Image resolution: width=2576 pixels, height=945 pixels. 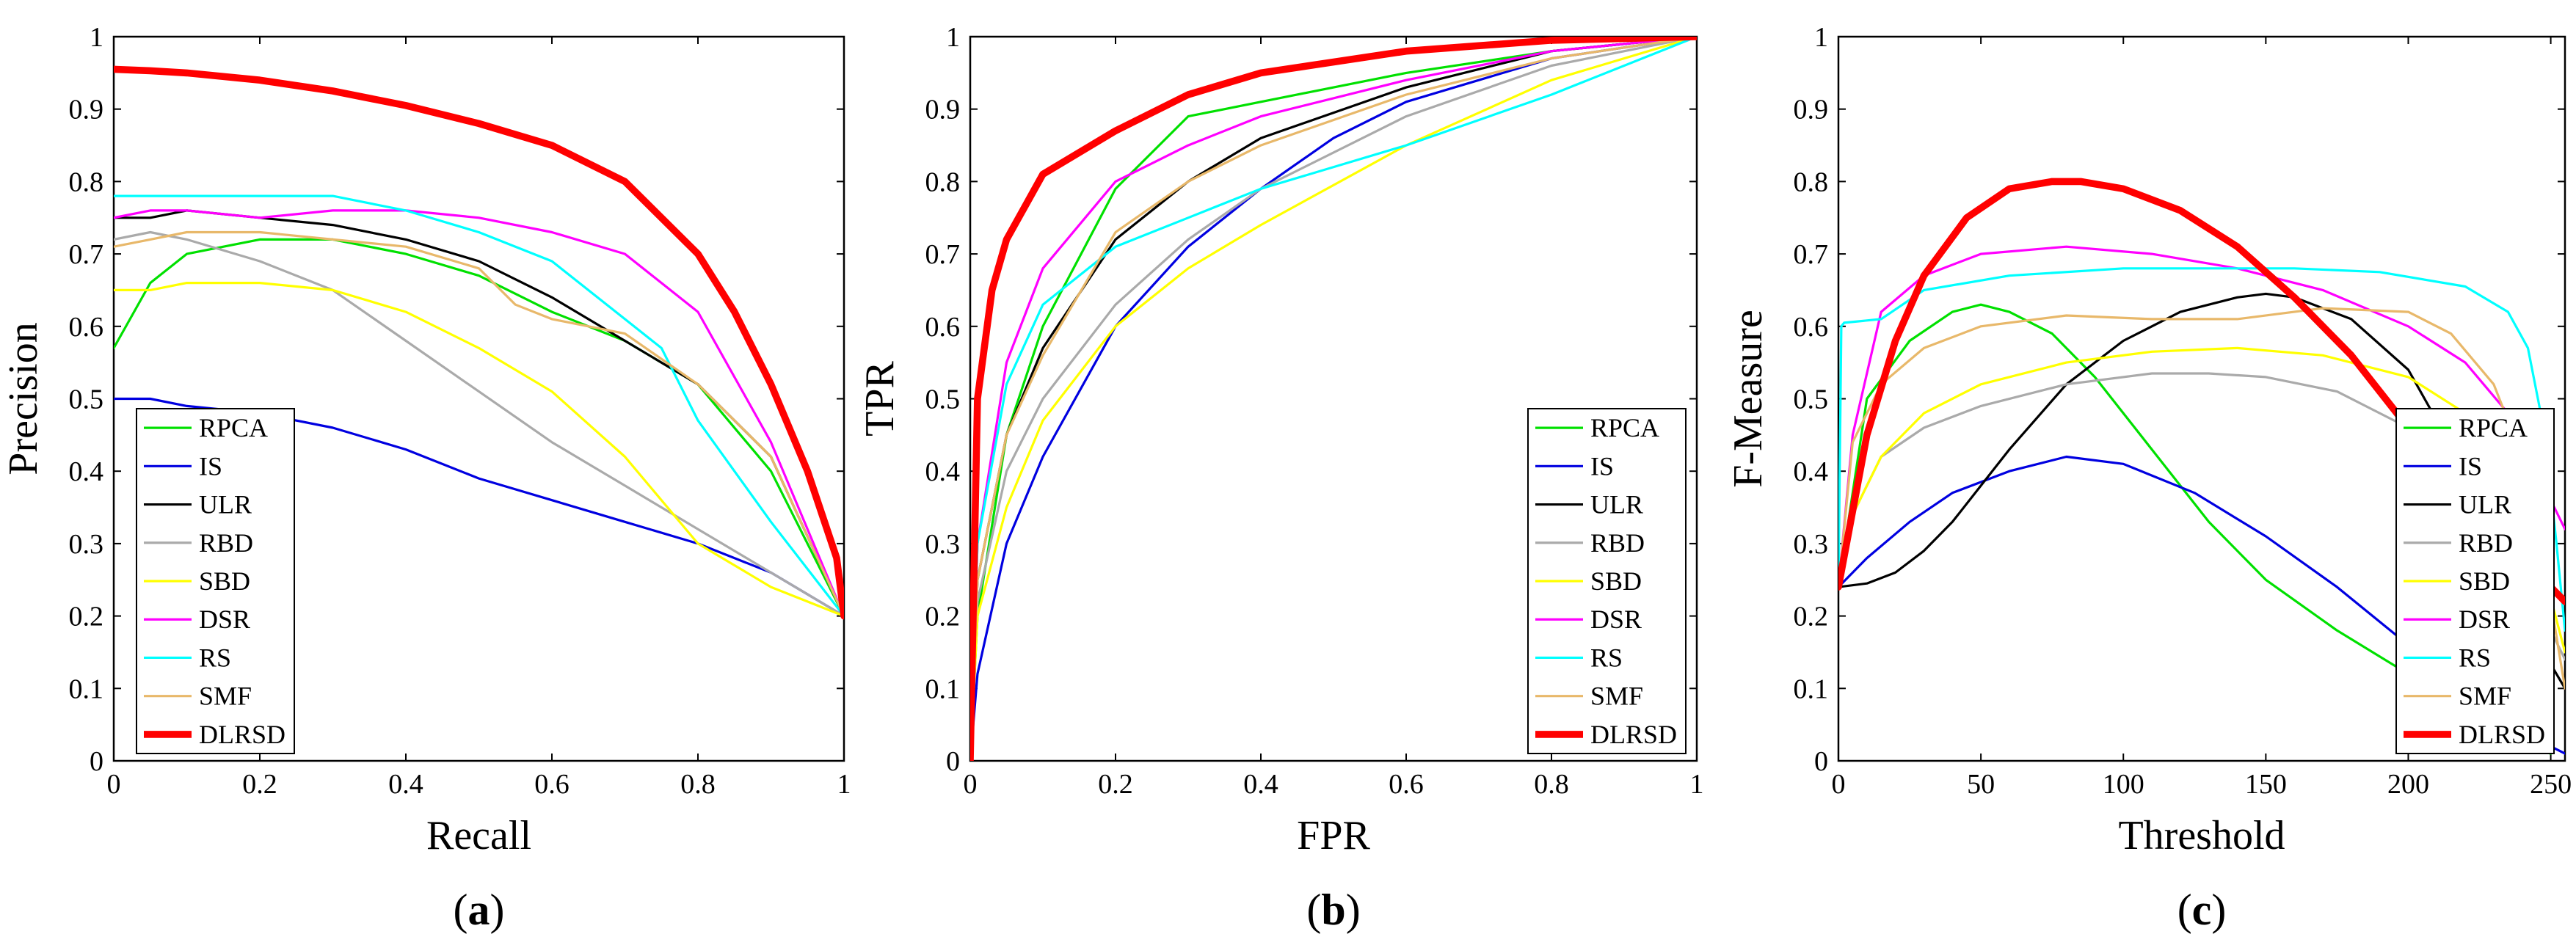 I want to click on legend: RPCA IS ULR RBD SBD DSR RS SMF DLRSD, so click(x=1607, y=581).